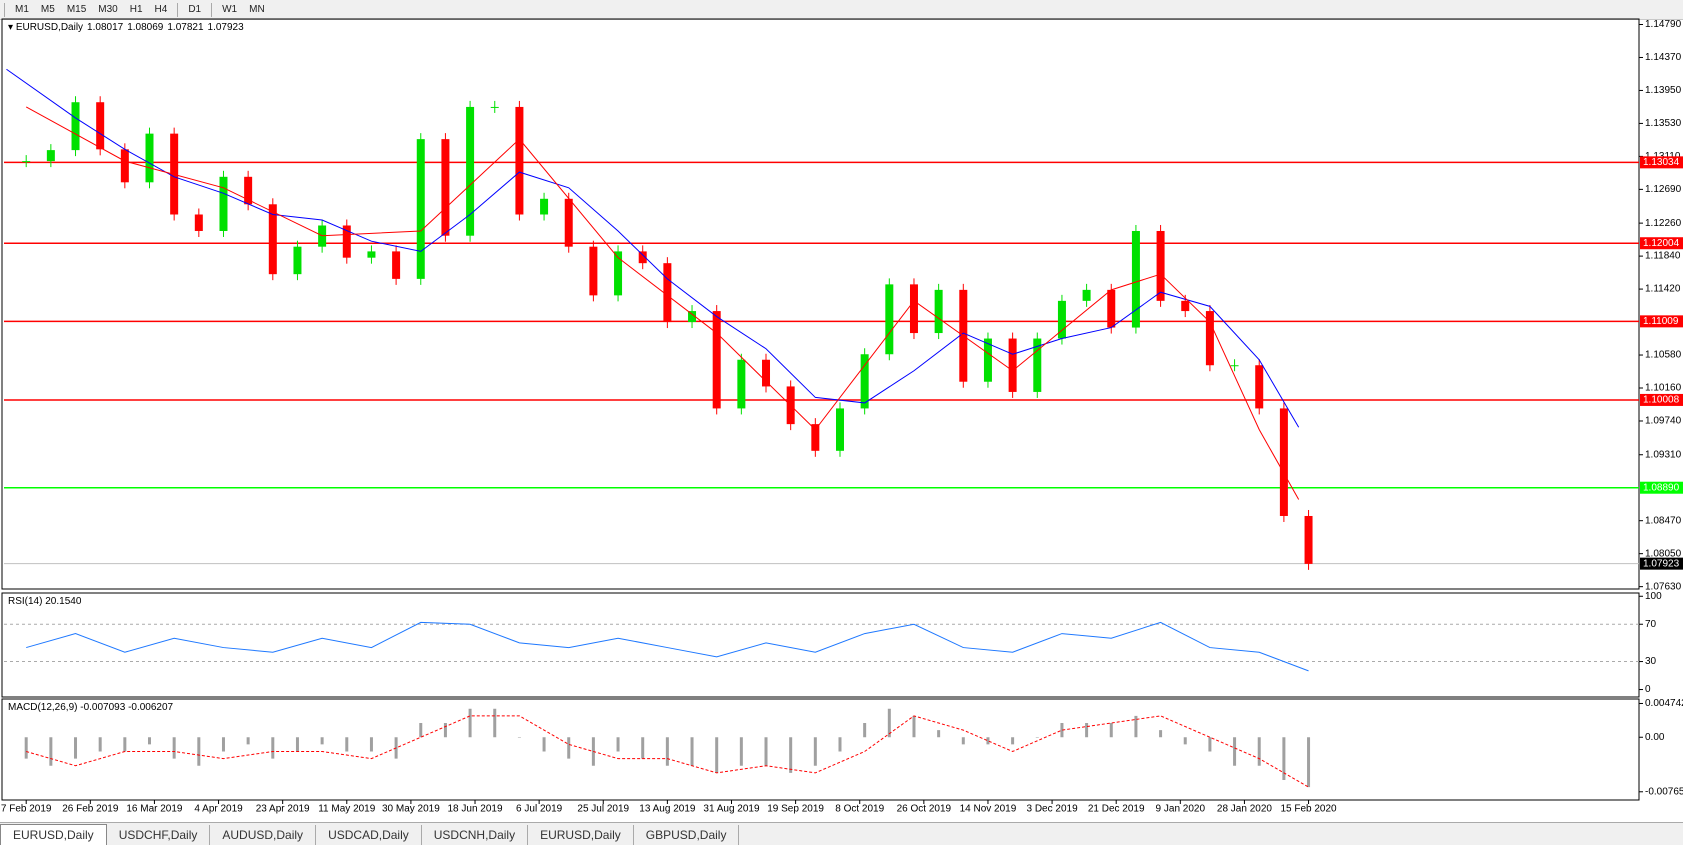 This screenshot has height=845, width=1683. What do you see at coordinates (1308, 809) in the screenshot?
I see `x-tick-label: 15 Feb 2020` at bounding box center [1308, 809].